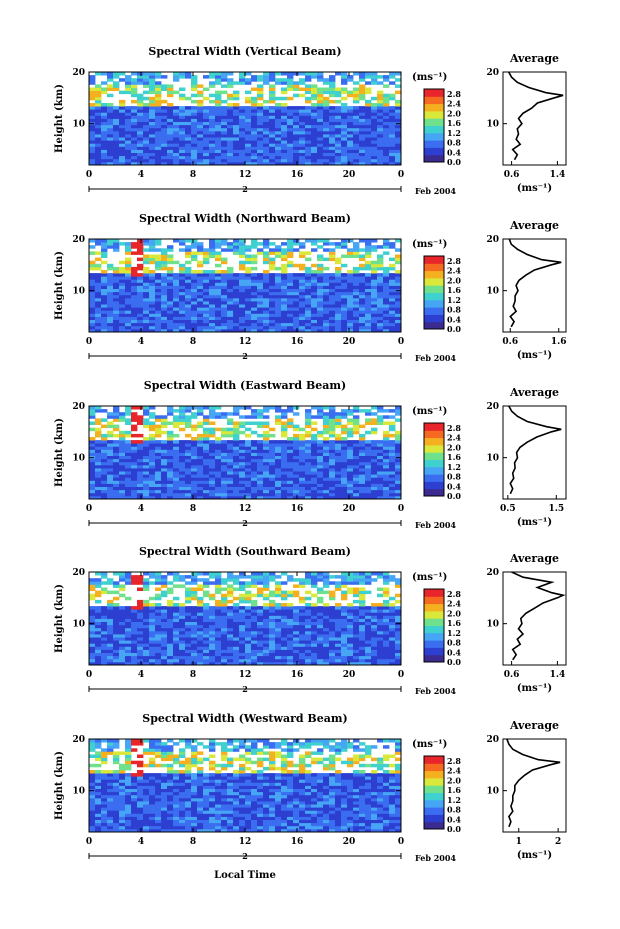 The width and height of the screenshot is (620, 929). I want to click on x-tick-label: 12, so click(245, 175).